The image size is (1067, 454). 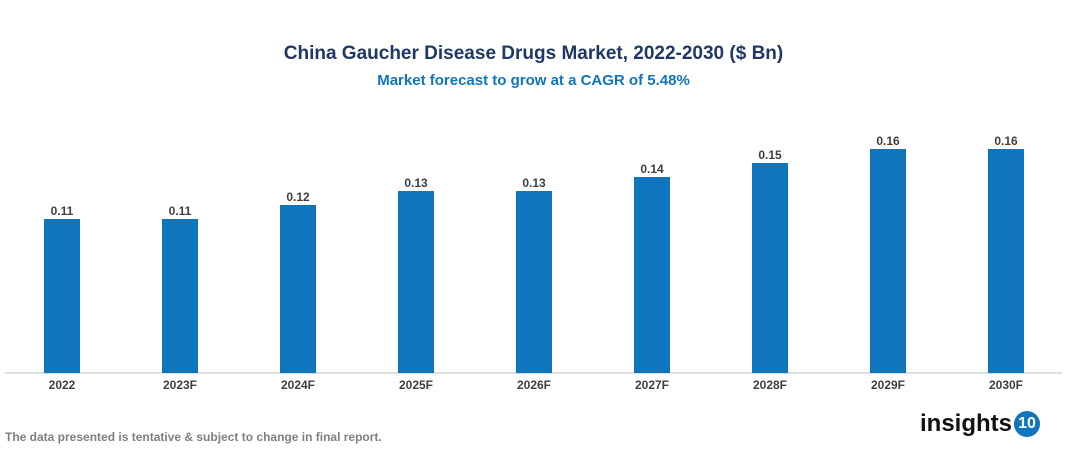 What do you see at coordinates (652, 275) in the screenshot?
I see `bar-2027F` at bounding box center [652, 275].